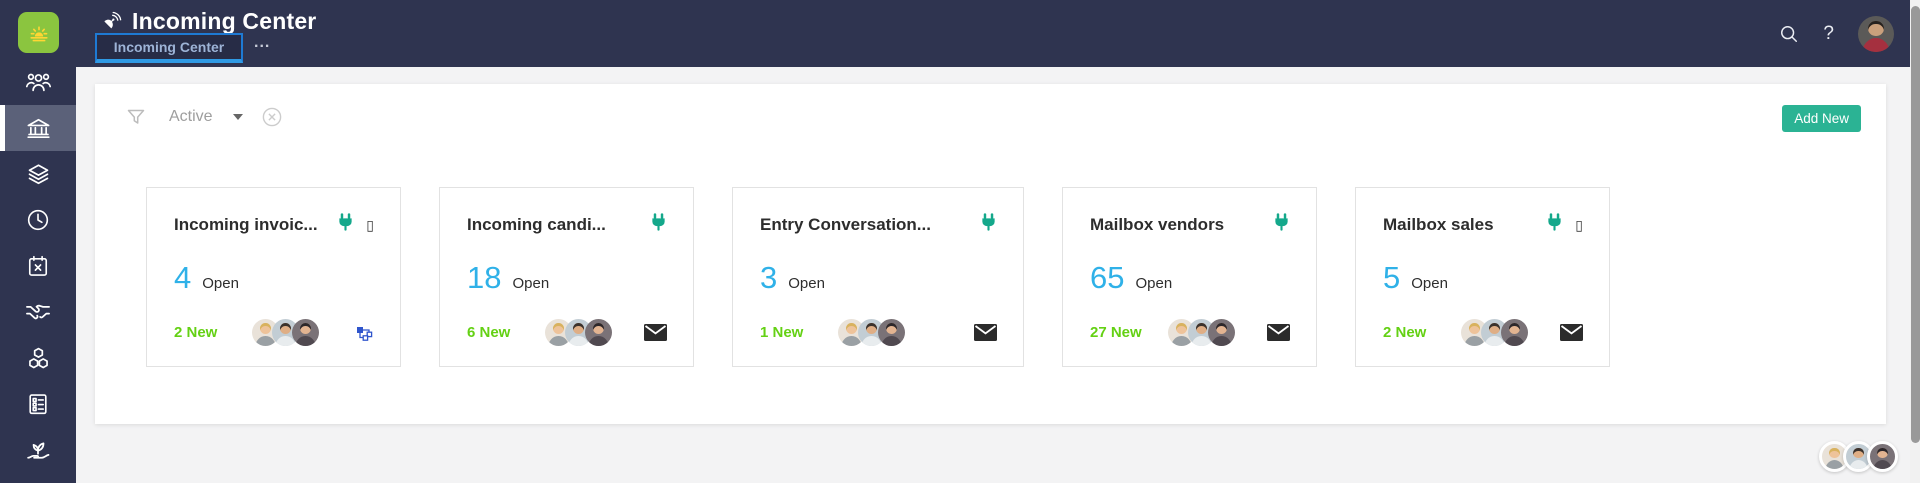 The image size is (1920, 483). I want to click on sidebar-item-cubes, so click(38, 358).